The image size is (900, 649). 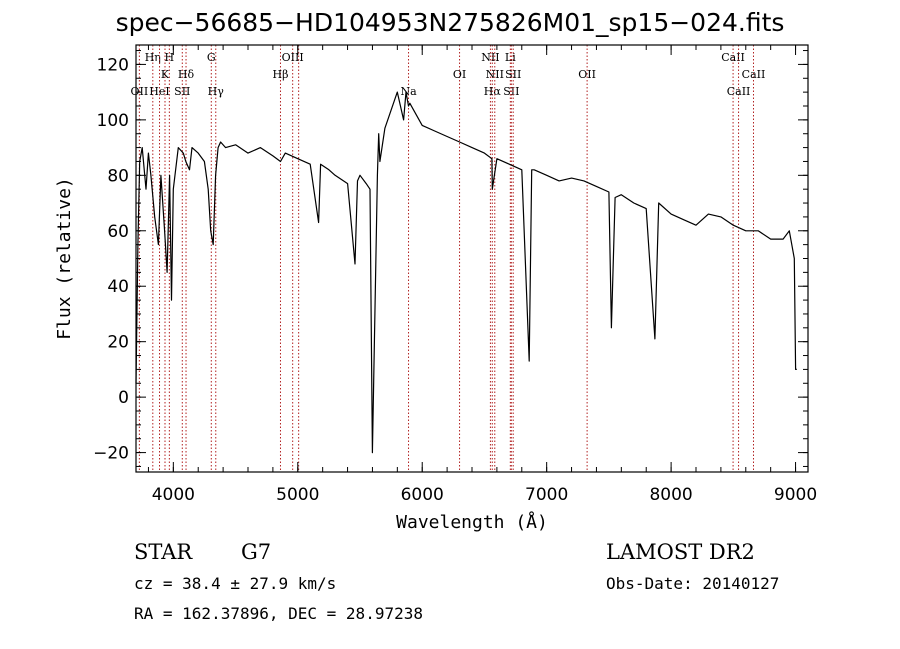 I want to click on y-tick-label-0: −20, so click(x=111, y=454).